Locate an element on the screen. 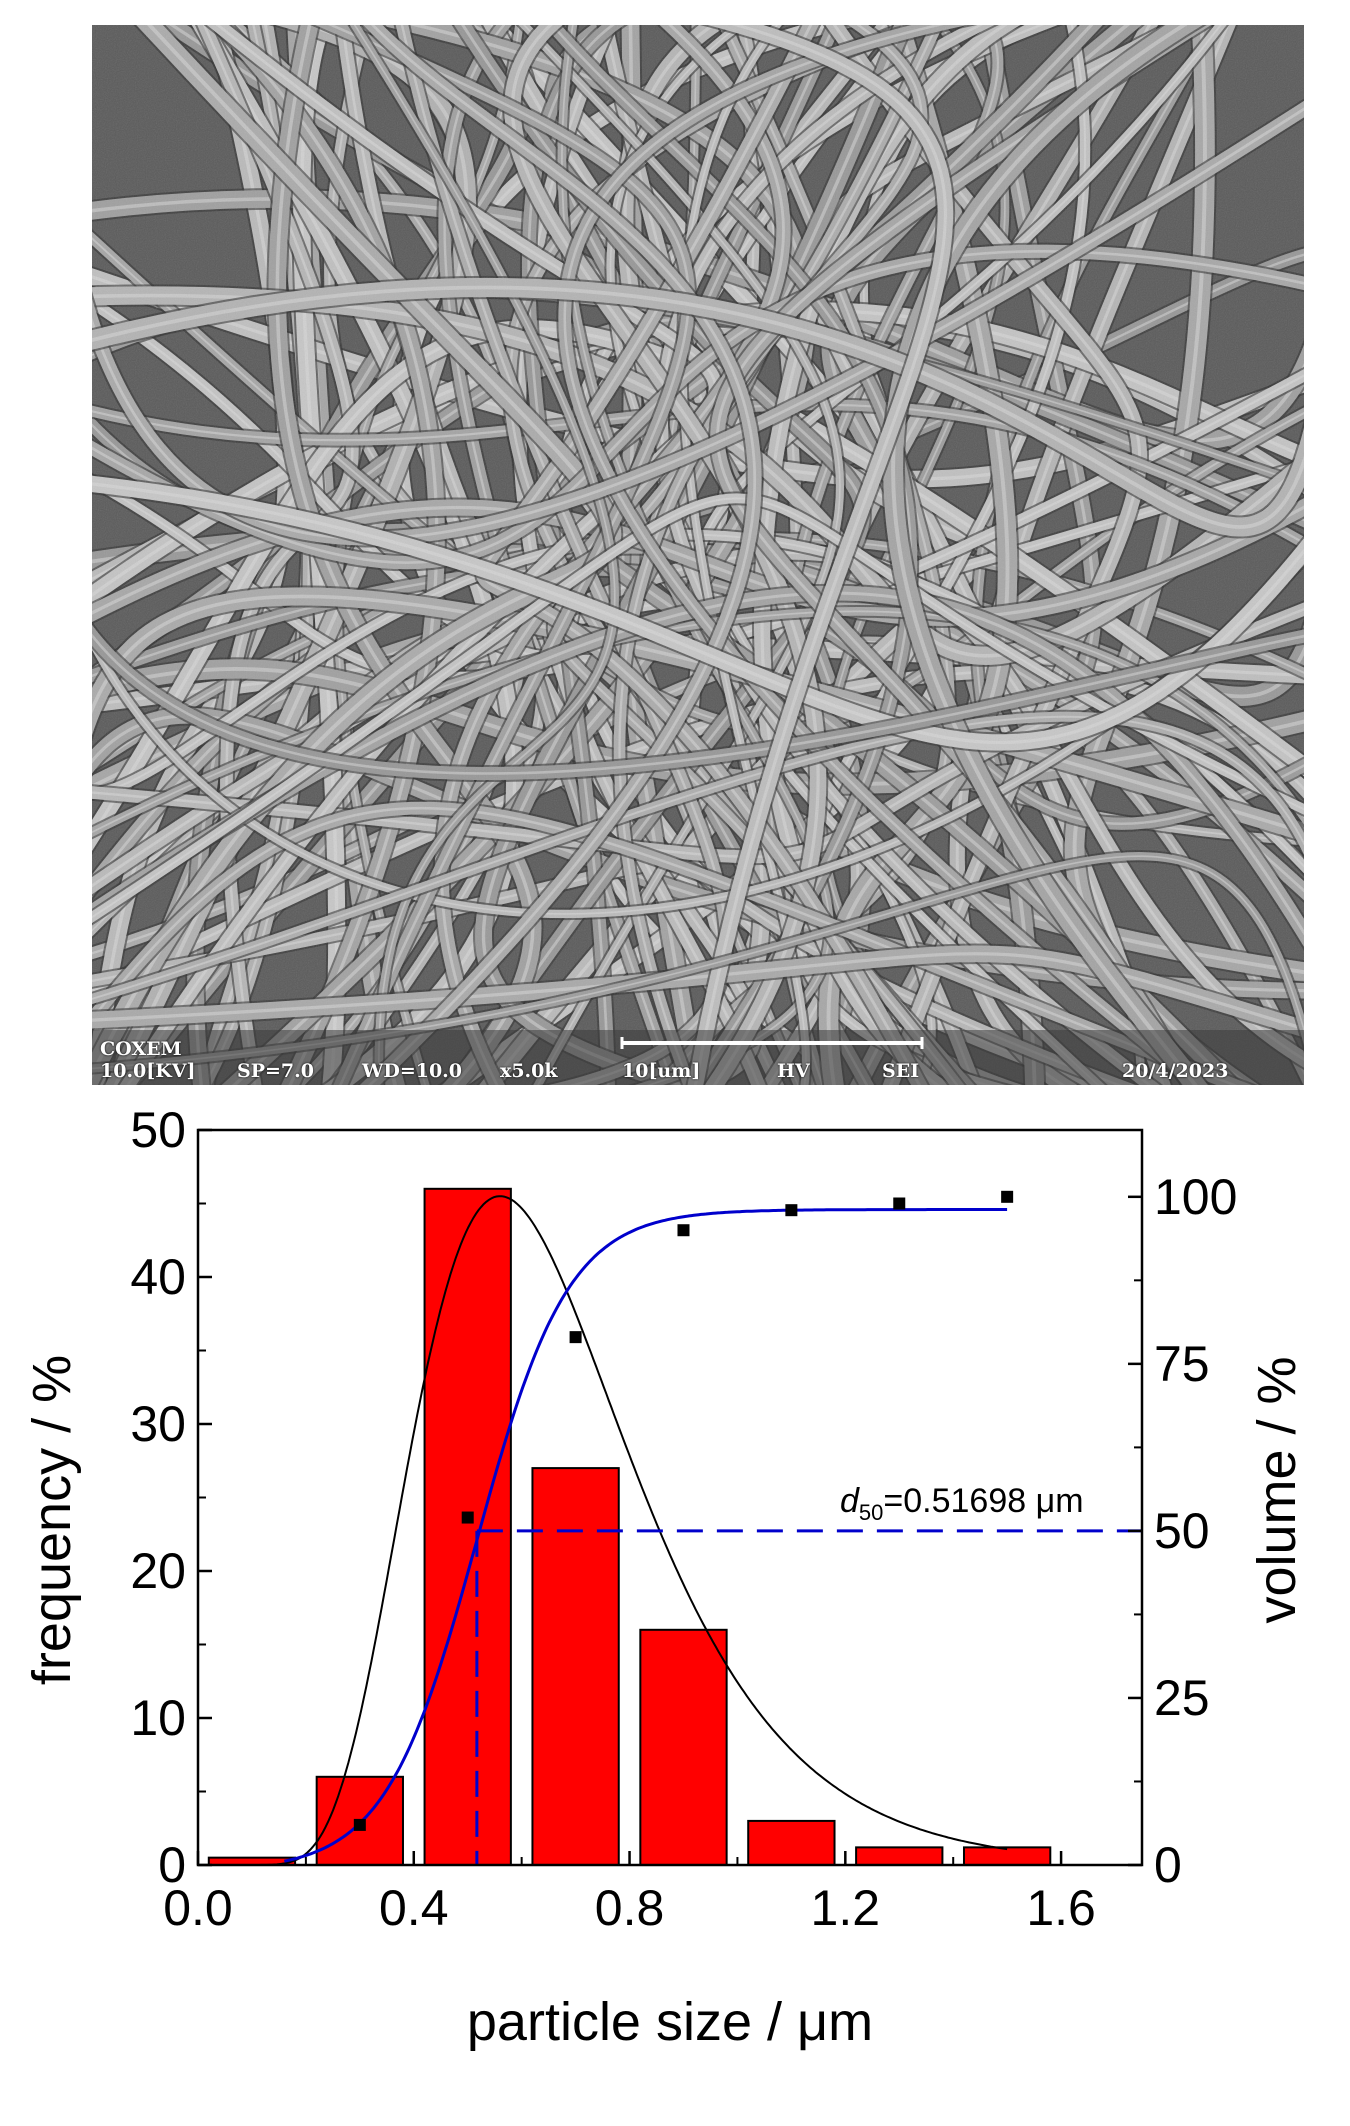  y-left-tick-label: 40 is located at coordinates (158, 1277).